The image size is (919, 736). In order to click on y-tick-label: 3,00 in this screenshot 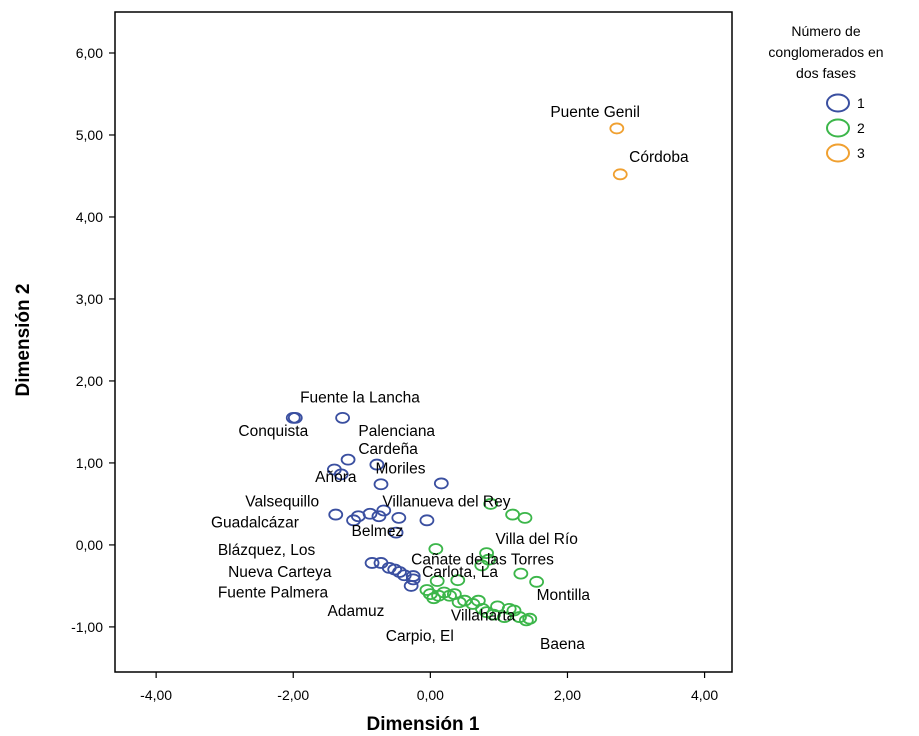, I will do `click(89, 299)`.